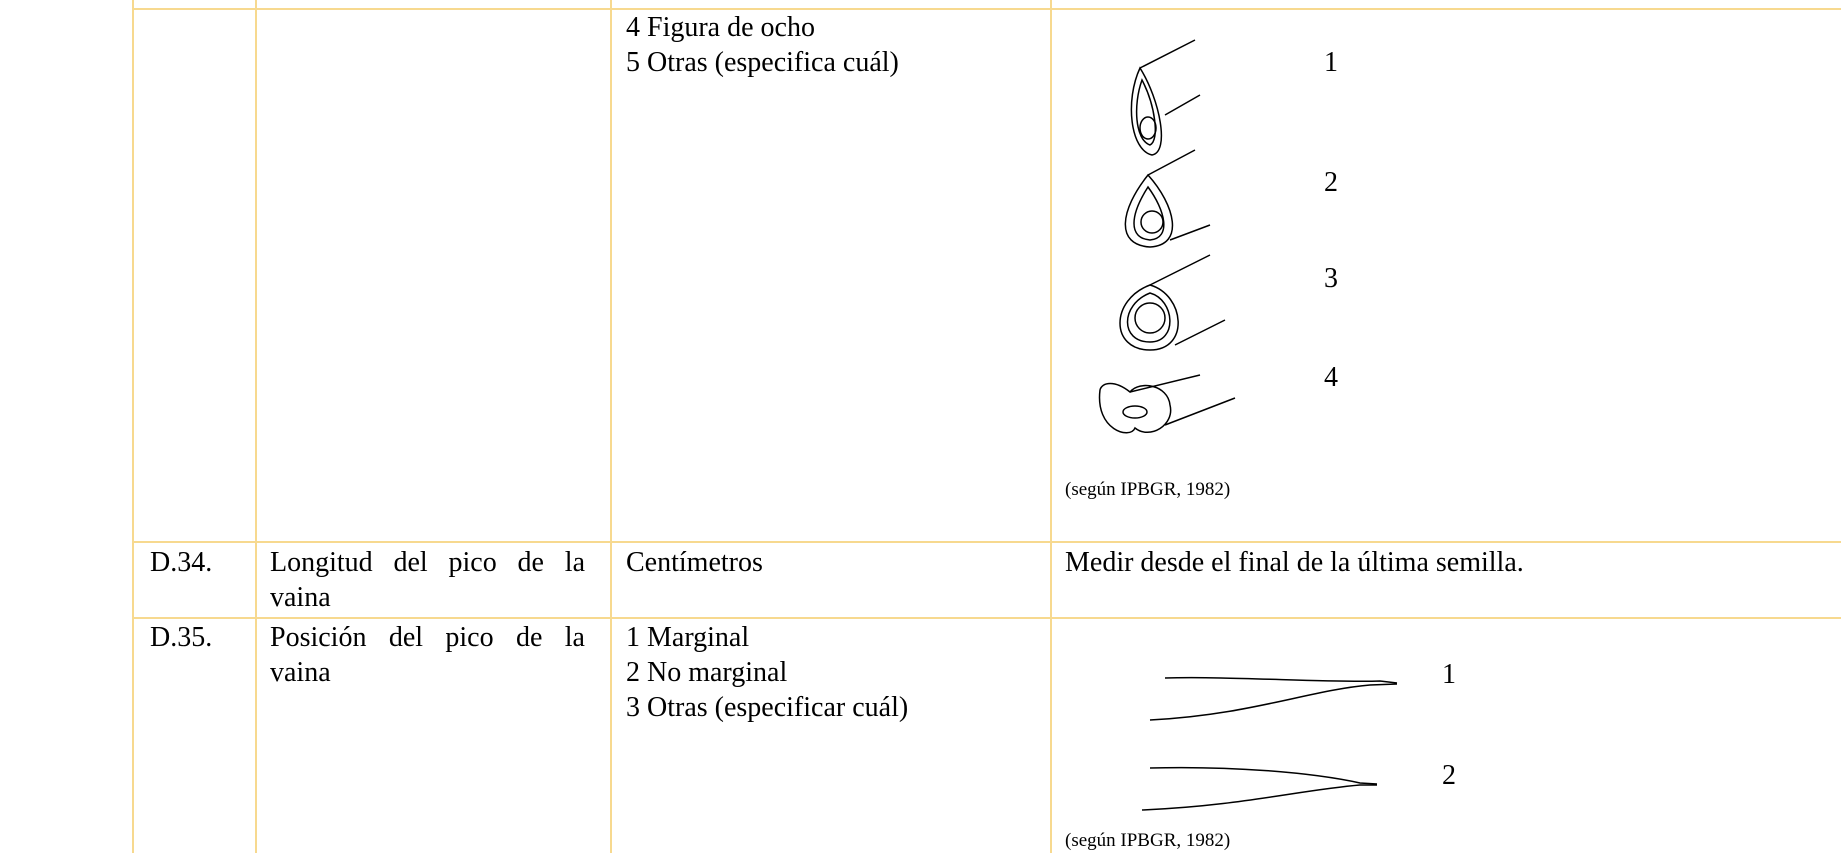 The width and height of the screenshot is (1841, 853). What do you see at coordinates (1331, 377) in the screenshot?
I see `figure-label: 4` at bounding box center [1331, 377].